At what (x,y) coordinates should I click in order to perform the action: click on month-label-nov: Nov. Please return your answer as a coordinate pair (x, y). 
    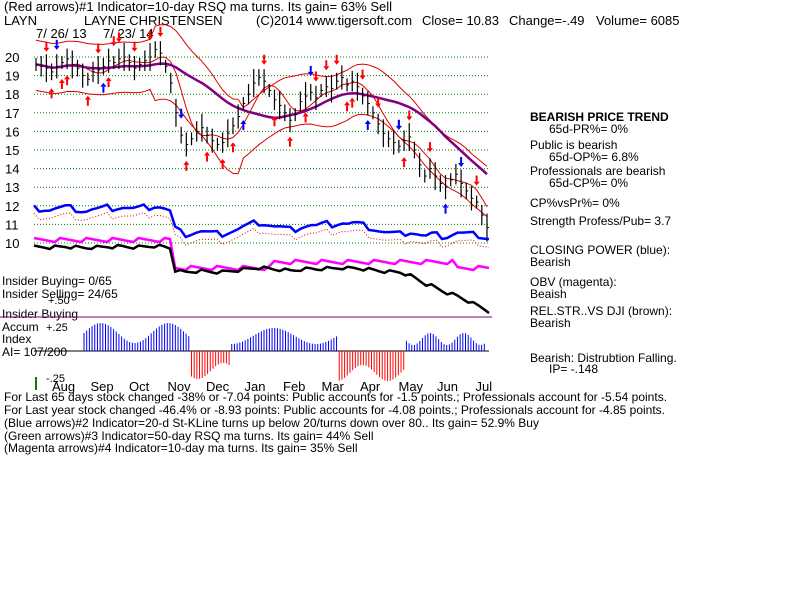
    Looking at the image, I should click on (180, 386).